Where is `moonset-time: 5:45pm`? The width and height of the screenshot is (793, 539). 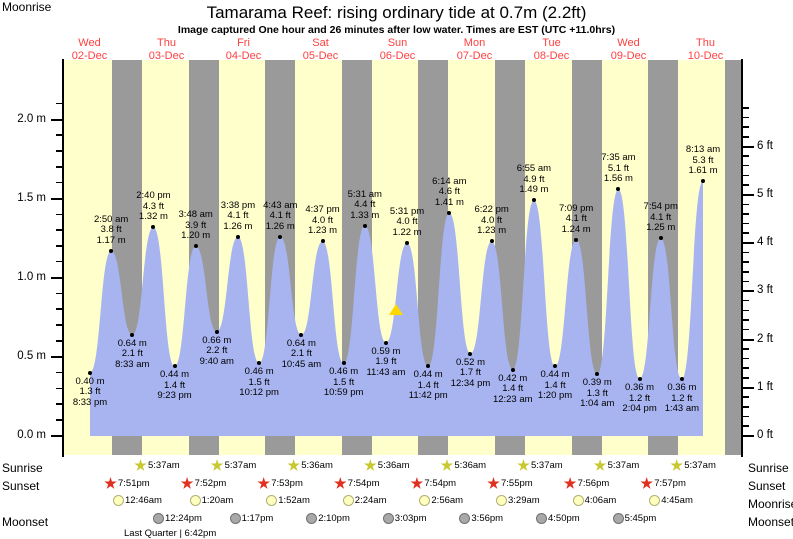 moonset-time: 5:45pm is located at coordinates (640, 518).